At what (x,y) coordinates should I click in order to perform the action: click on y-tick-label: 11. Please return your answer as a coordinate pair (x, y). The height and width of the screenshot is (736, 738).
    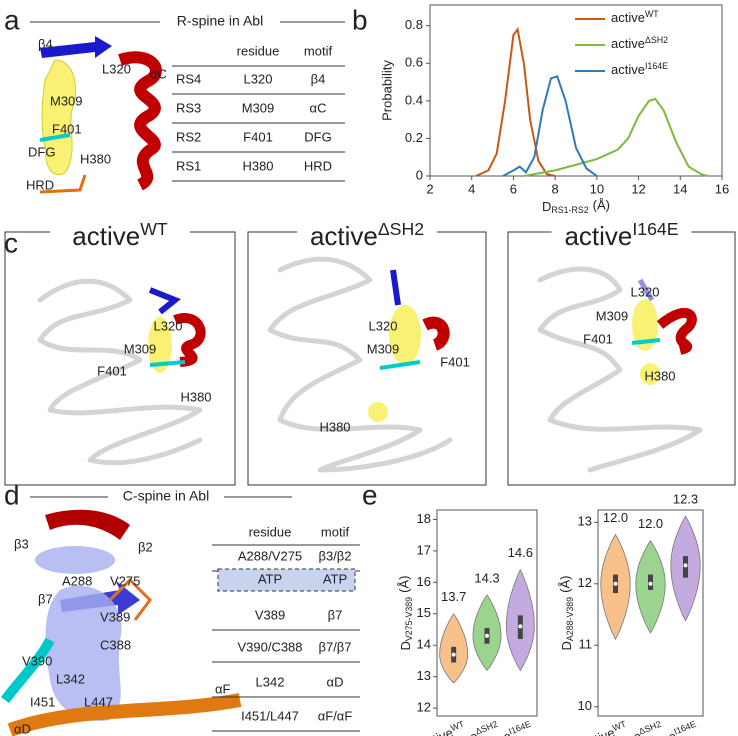
    Looking at the image, I should click on (586, 644).